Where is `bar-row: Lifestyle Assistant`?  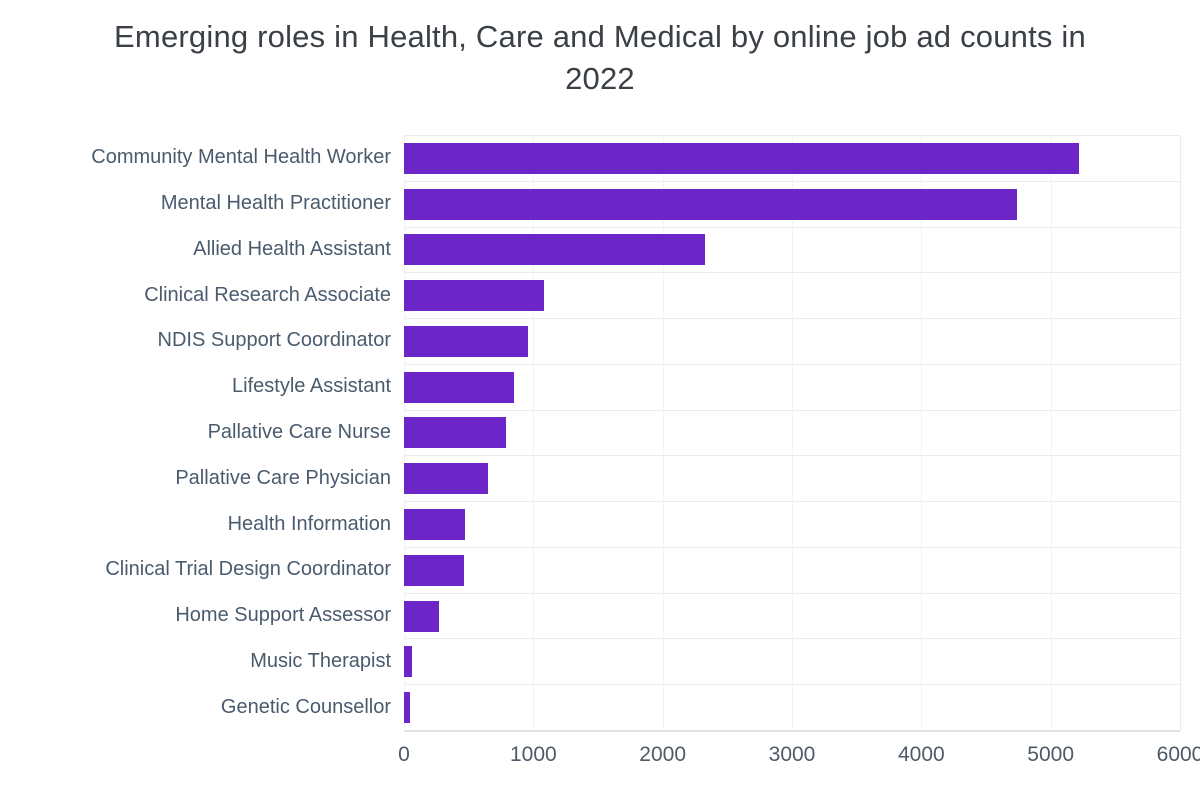
bar-row: Lifestyle Assistant is located at coordinates (590, 386).